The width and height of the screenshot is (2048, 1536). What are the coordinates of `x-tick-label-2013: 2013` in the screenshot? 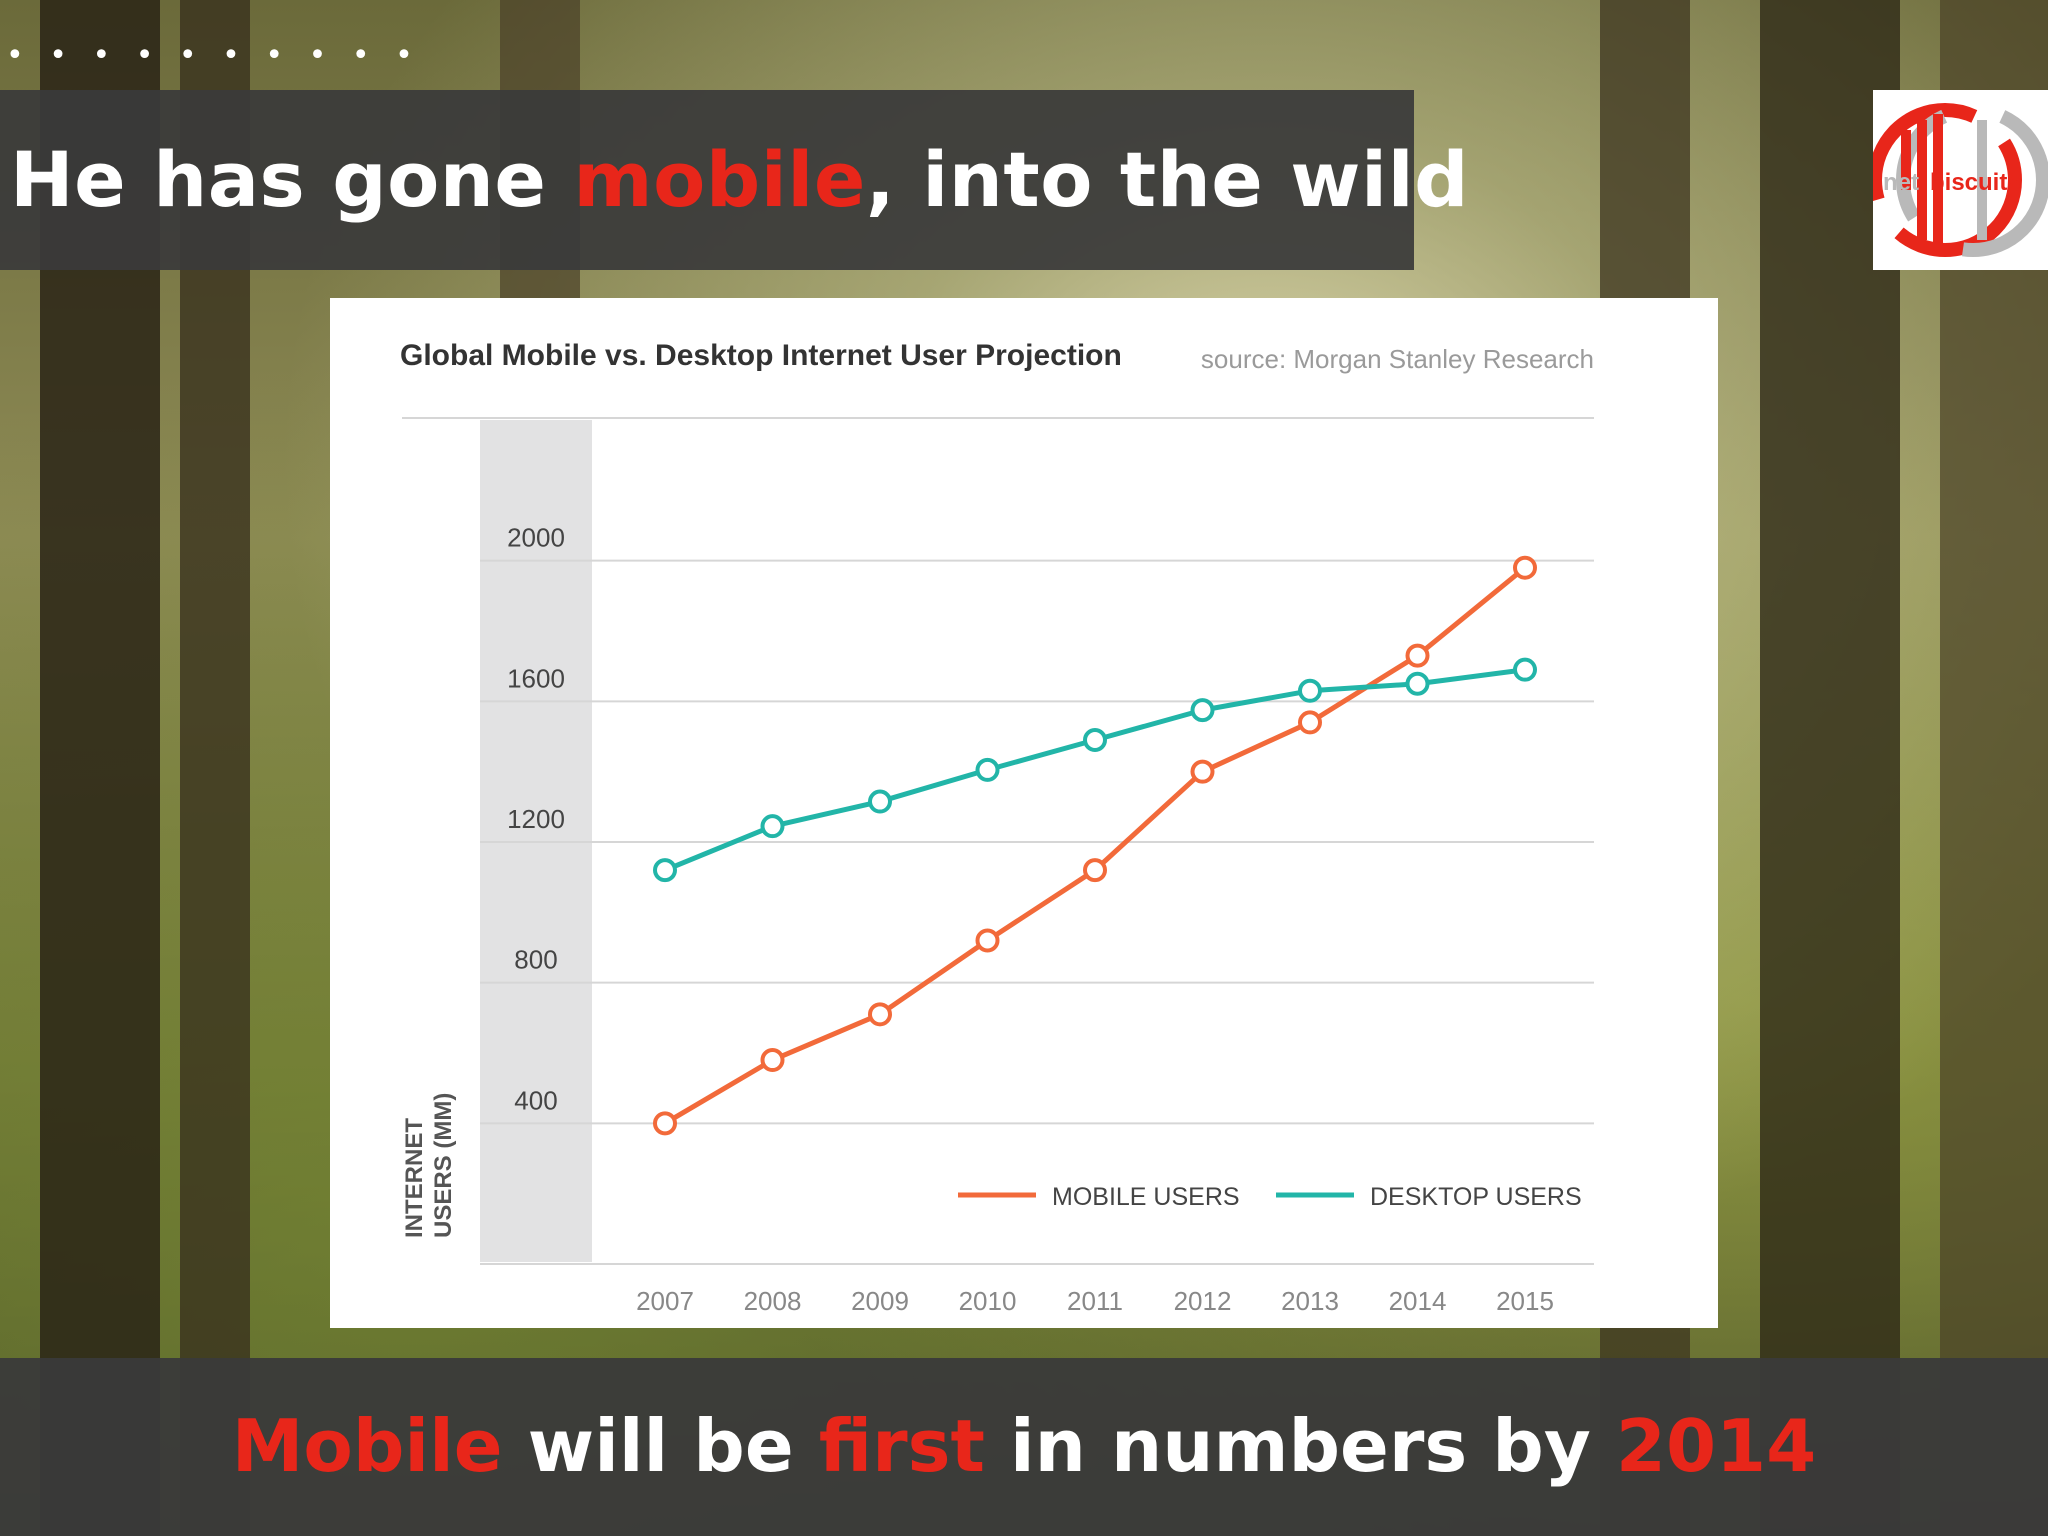 It's located at (1310, 1301).